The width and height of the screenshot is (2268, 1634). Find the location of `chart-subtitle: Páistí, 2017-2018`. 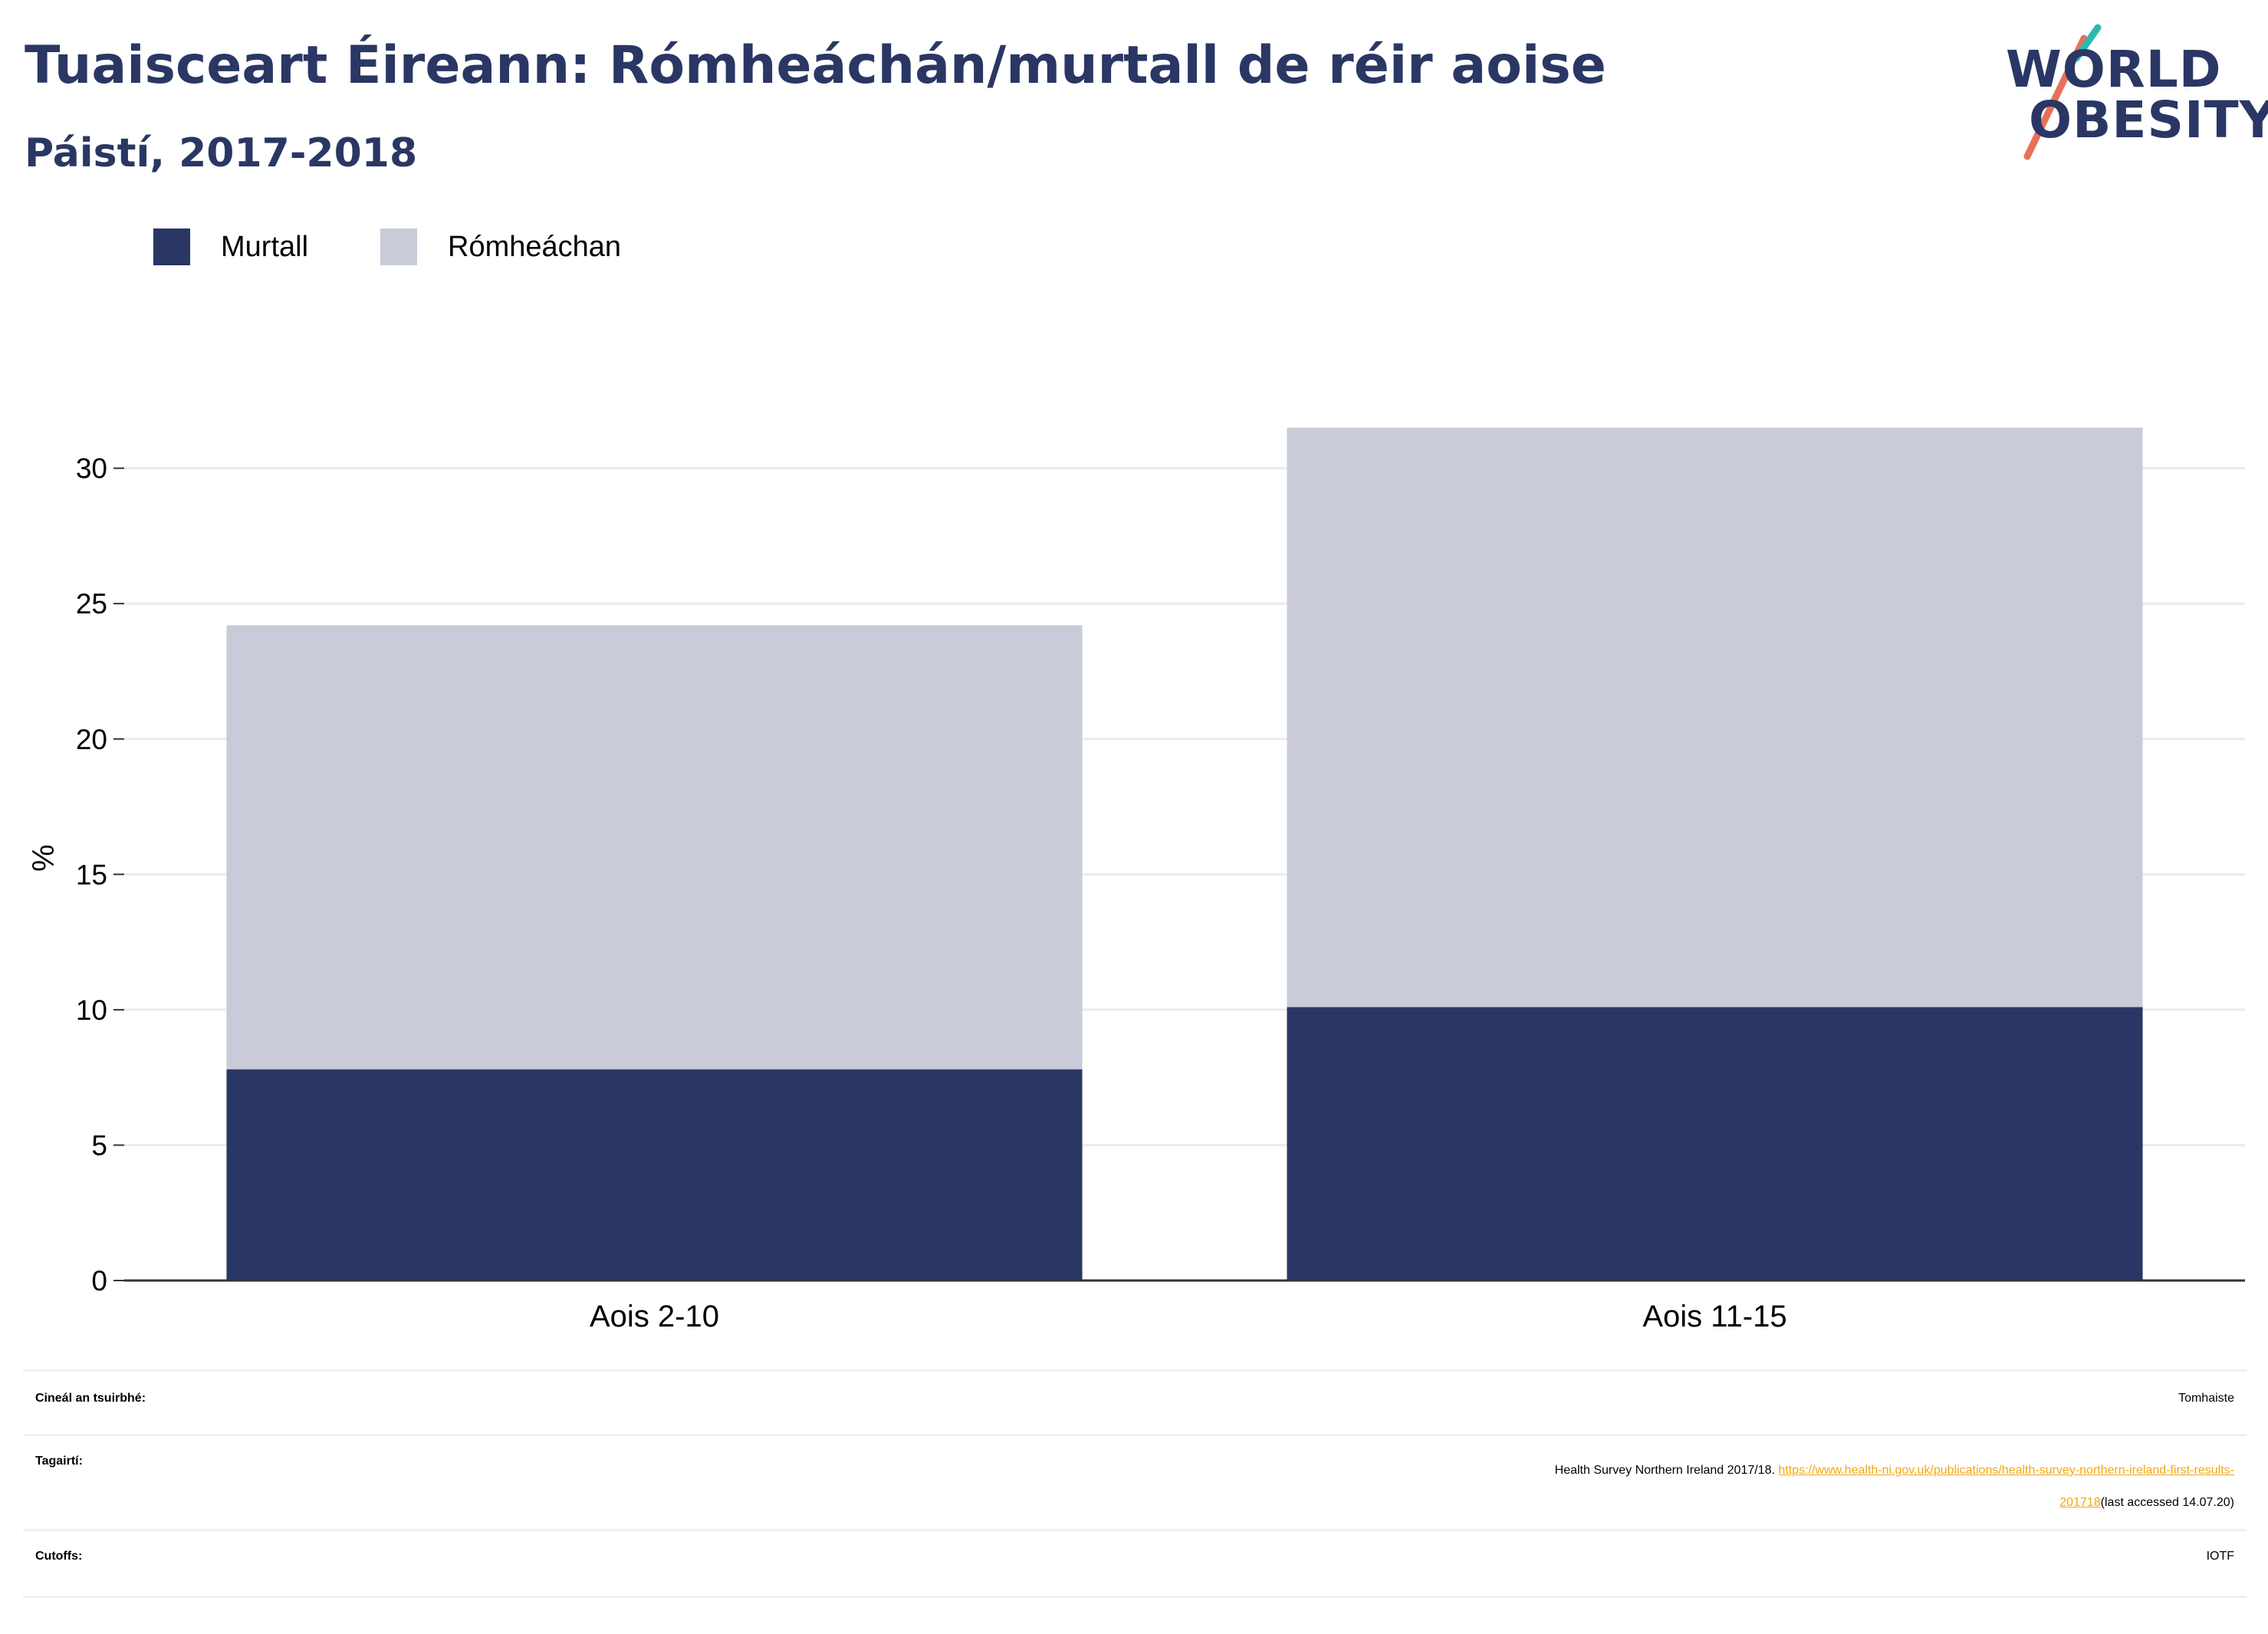

chart-subtitle: Páistí, 2017-2018 is located at coordinates (221, 153).